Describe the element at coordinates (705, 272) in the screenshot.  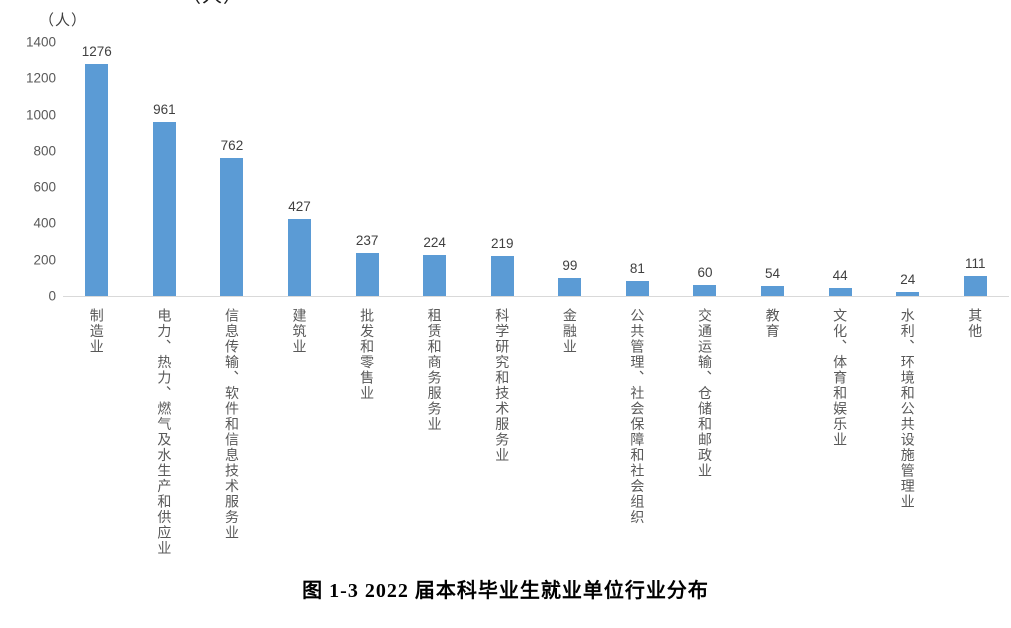
I see `bar-value-label: 60` at that location.